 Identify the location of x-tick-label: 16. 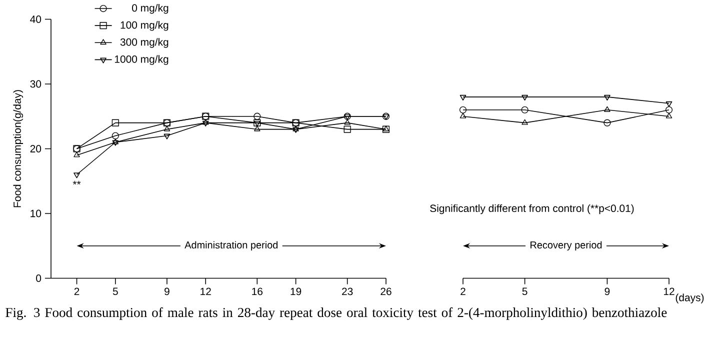
(257, 292).